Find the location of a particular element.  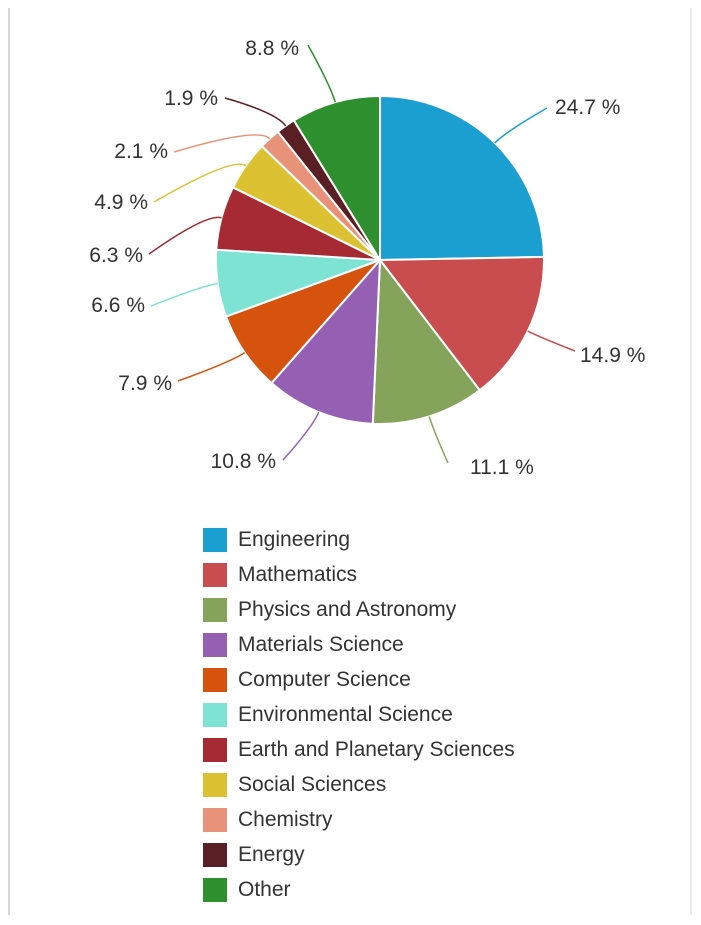

legend-item: Energy is located at coordinates (359, 854).